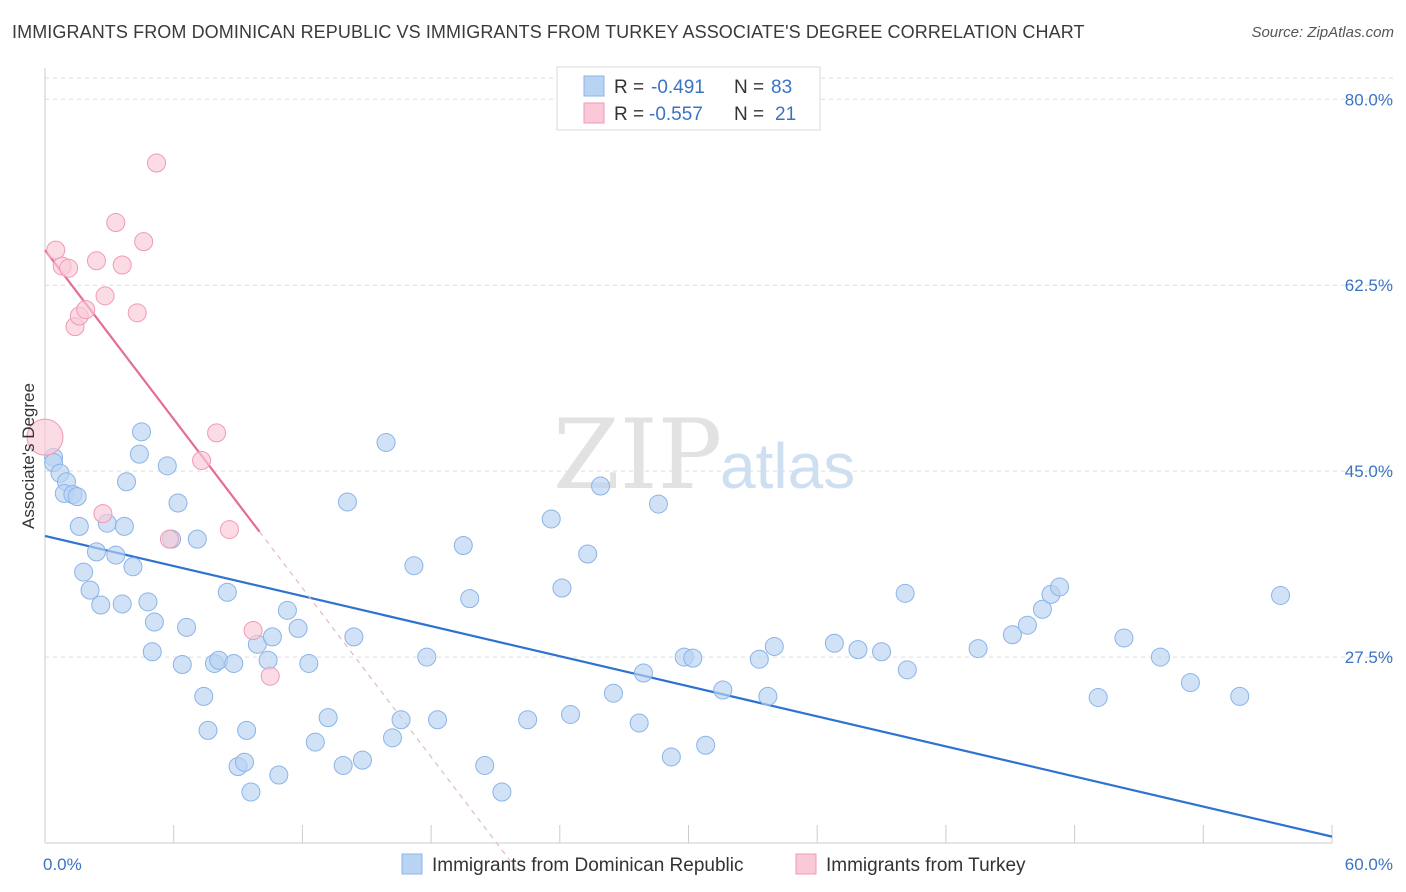  Describe the element at coordinates (787, 466) in the screenshot. I see `watermark-atlas: atlas` at that location.